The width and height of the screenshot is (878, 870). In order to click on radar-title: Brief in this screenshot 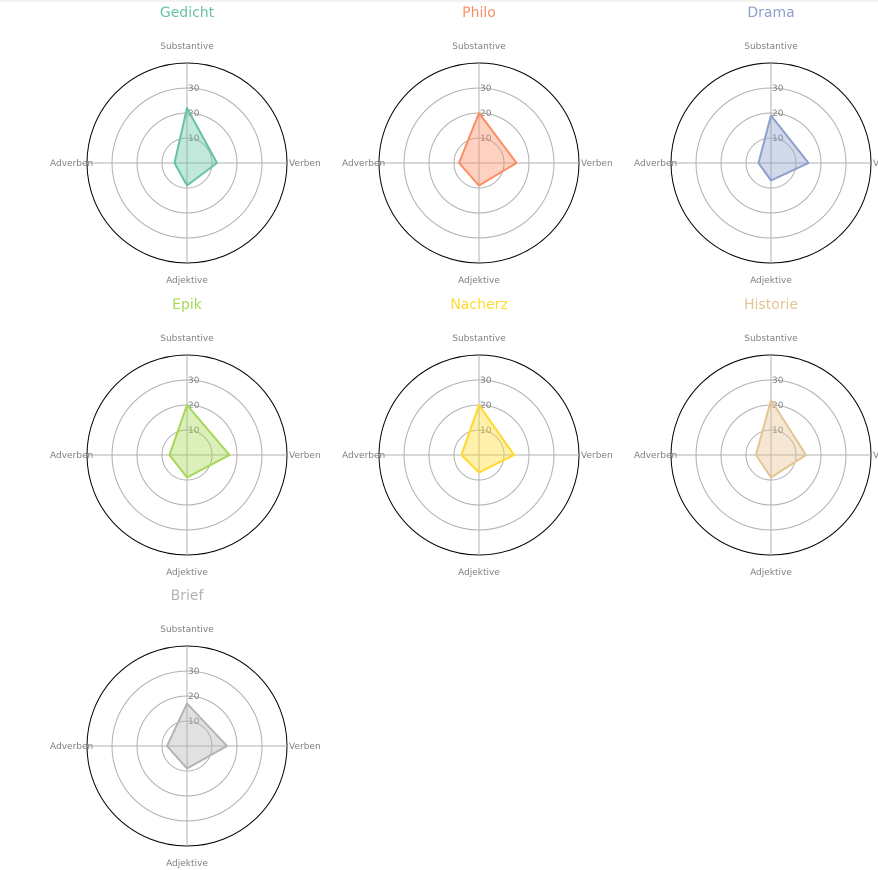, I will do `click(188, 596)`.